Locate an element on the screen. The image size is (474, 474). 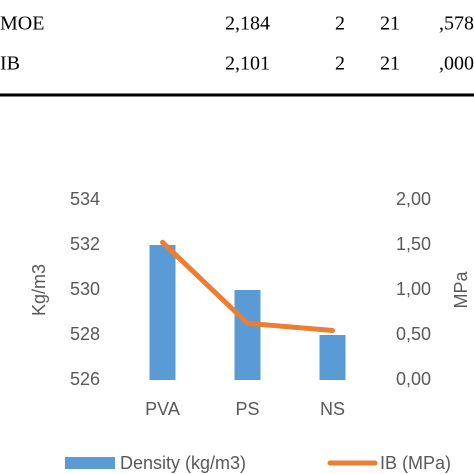
table-cell: MOE is located at coordinates (22, 24).